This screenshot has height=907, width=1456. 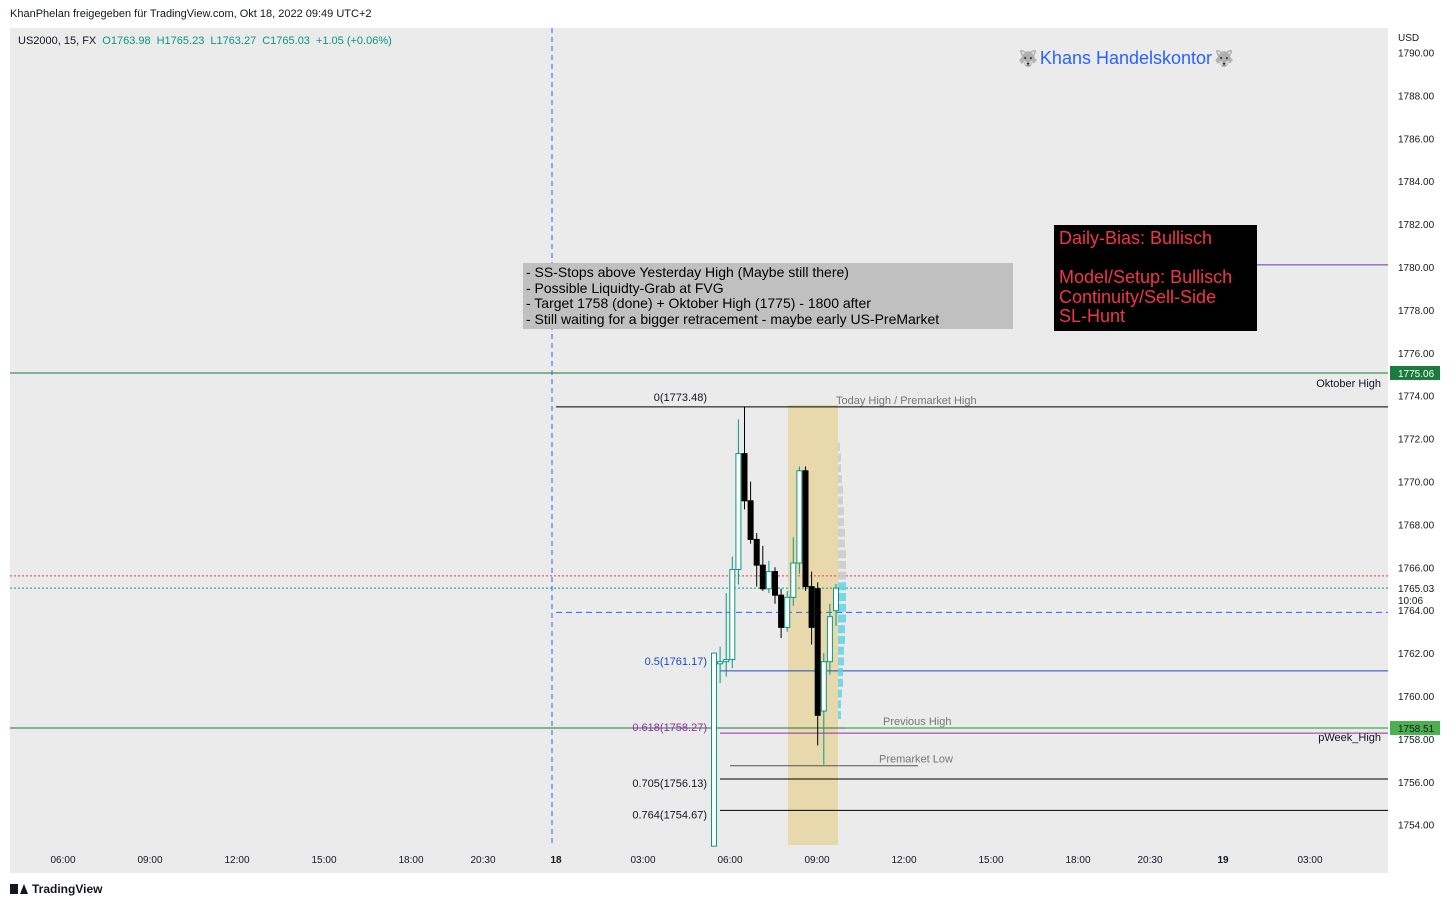 I want to click on time-tick-label: 19, so click(x=1223, y=860).